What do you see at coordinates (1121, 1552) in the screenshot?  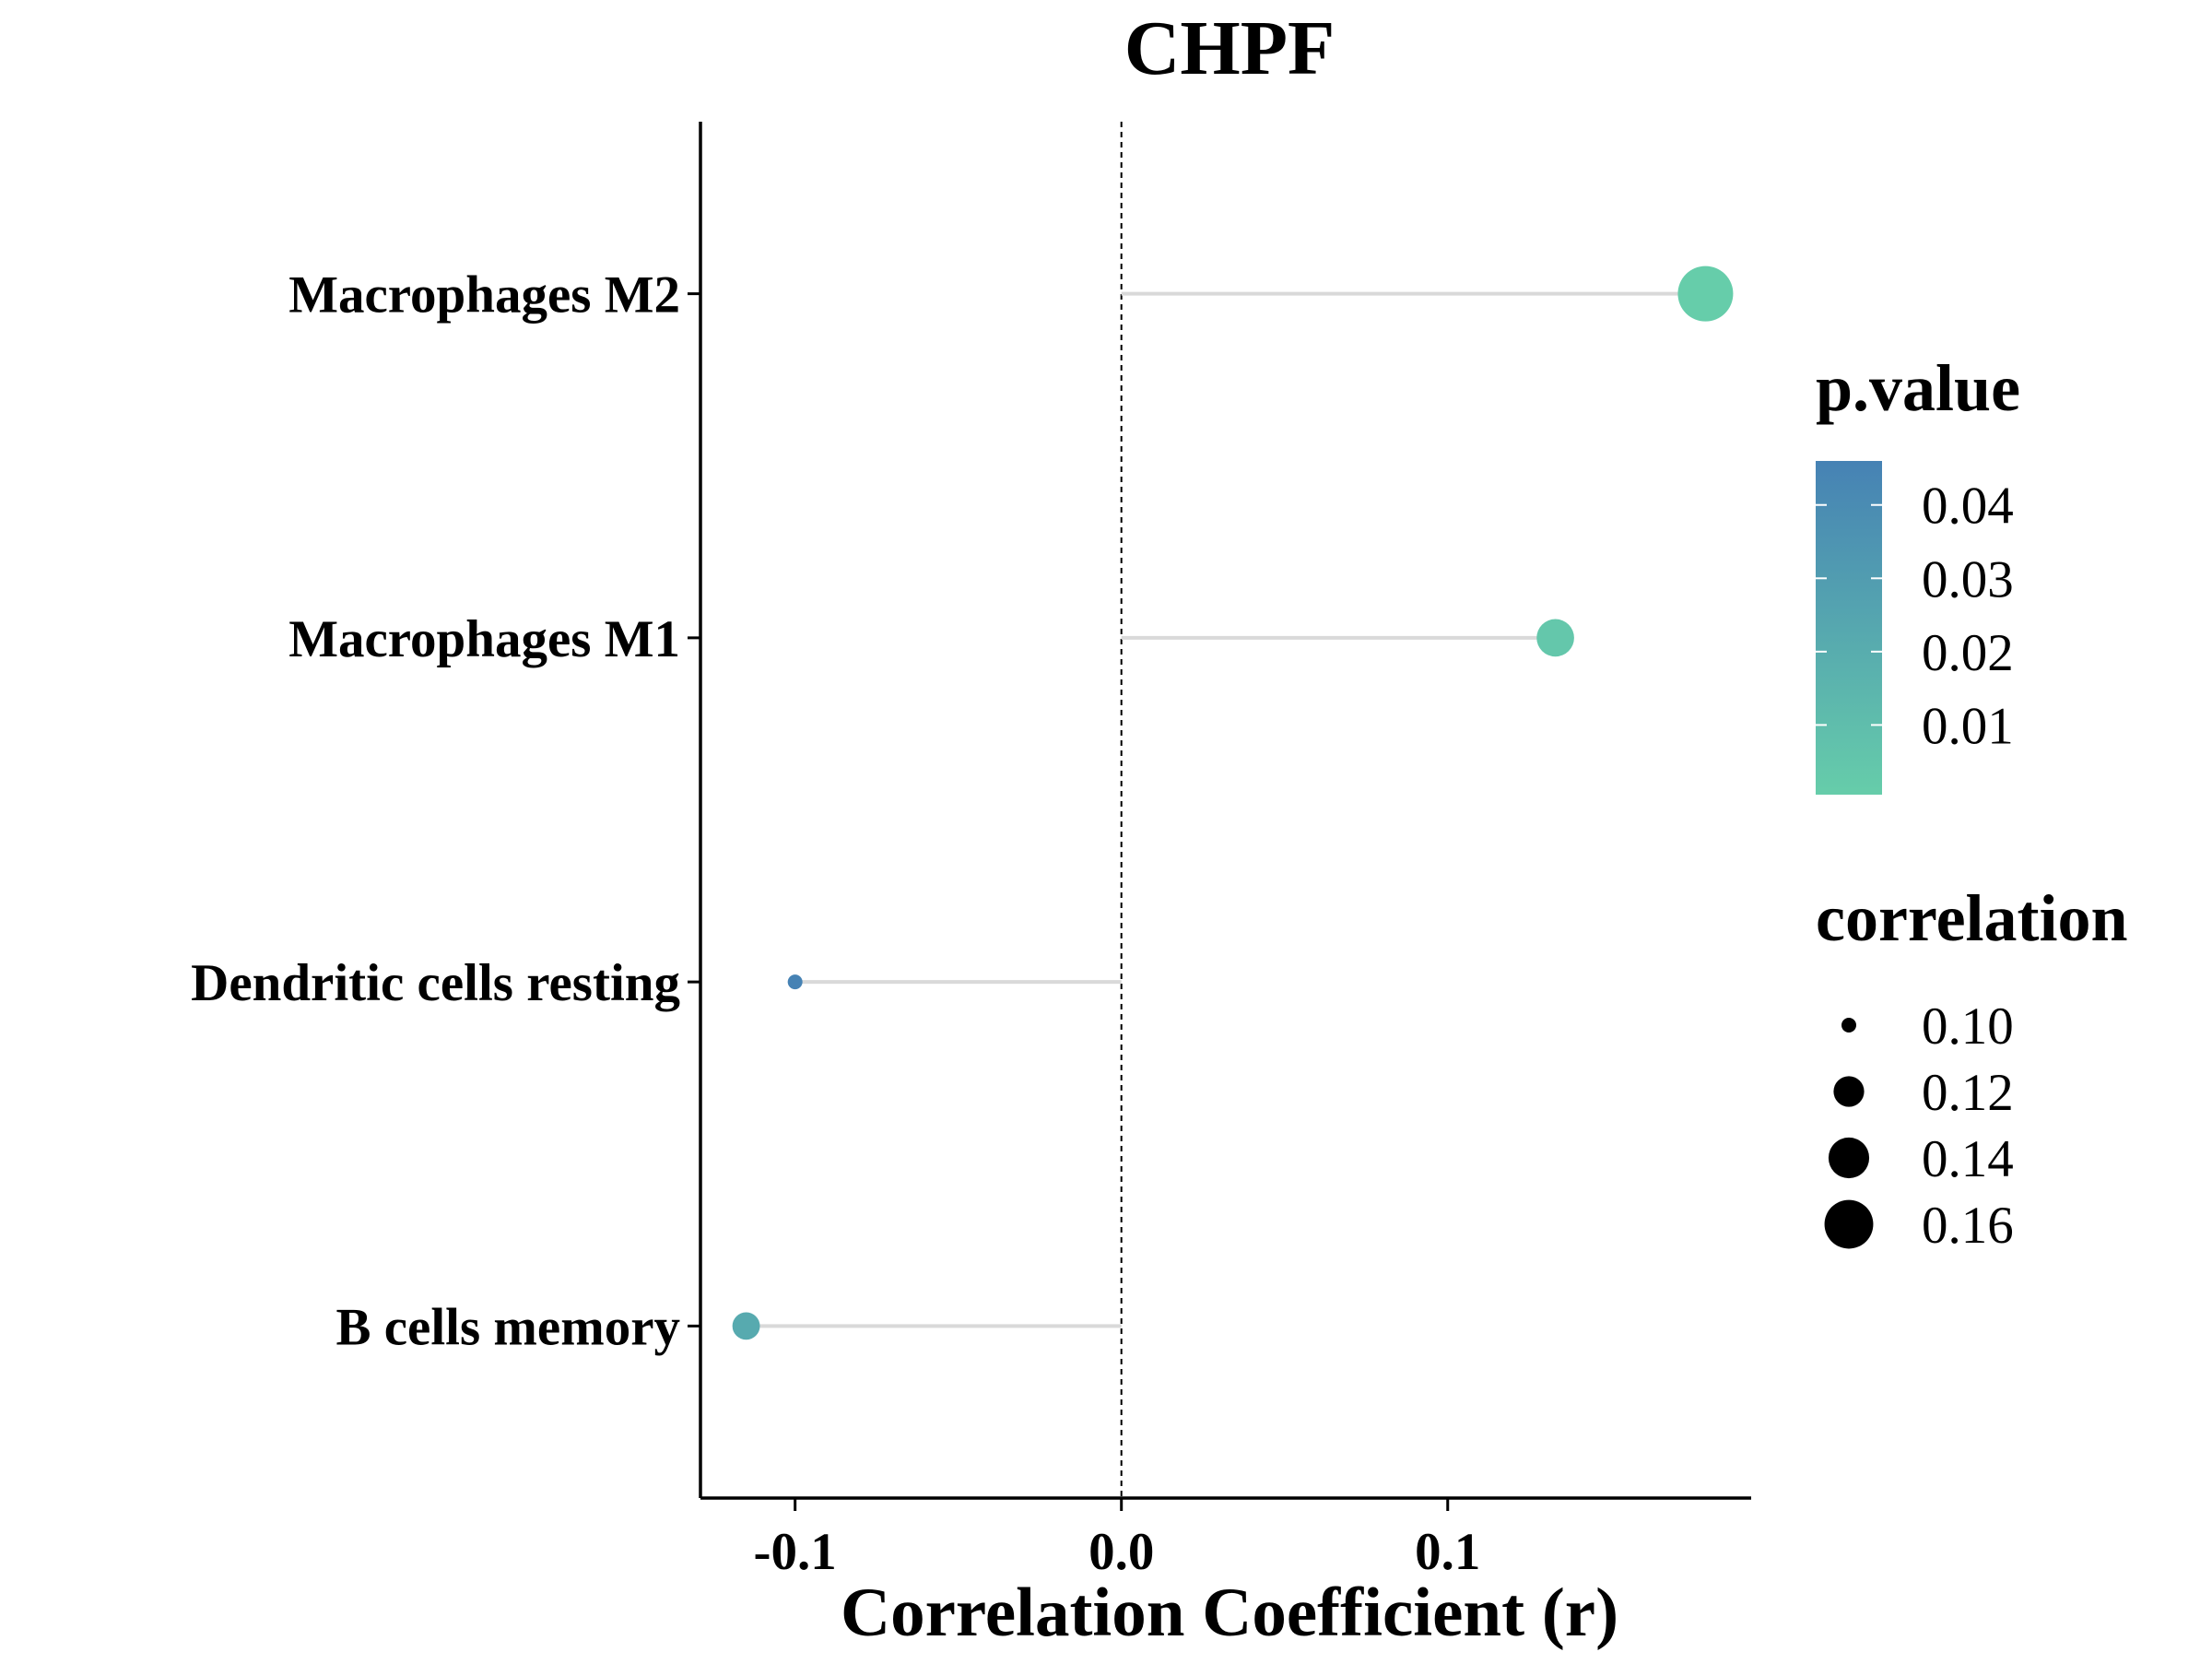 I see `x-tick-label: 0.0` at bounding box center [1121, 1552].